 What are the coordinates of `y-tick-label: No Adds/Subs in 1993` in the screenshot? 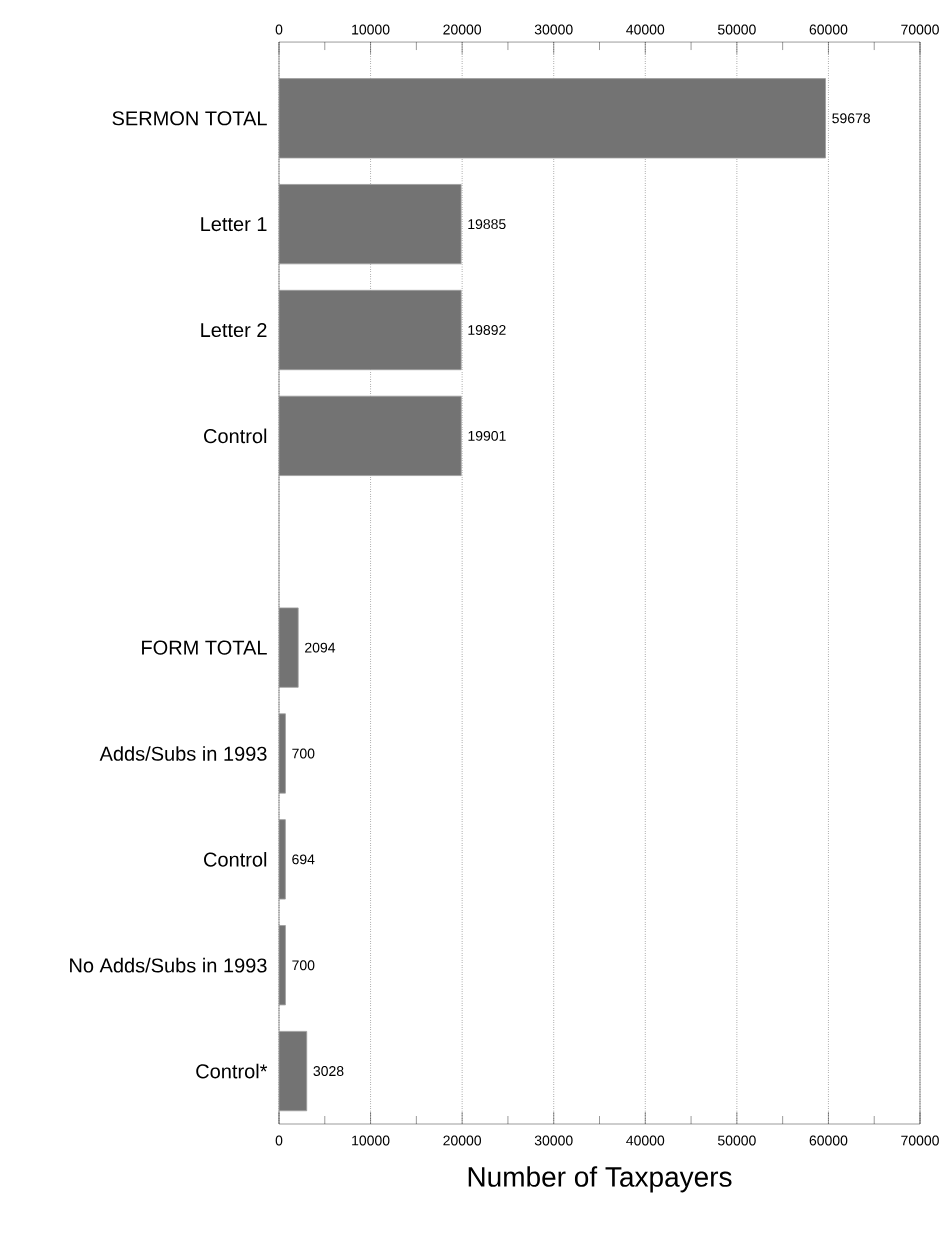 It's located at (168, 965).